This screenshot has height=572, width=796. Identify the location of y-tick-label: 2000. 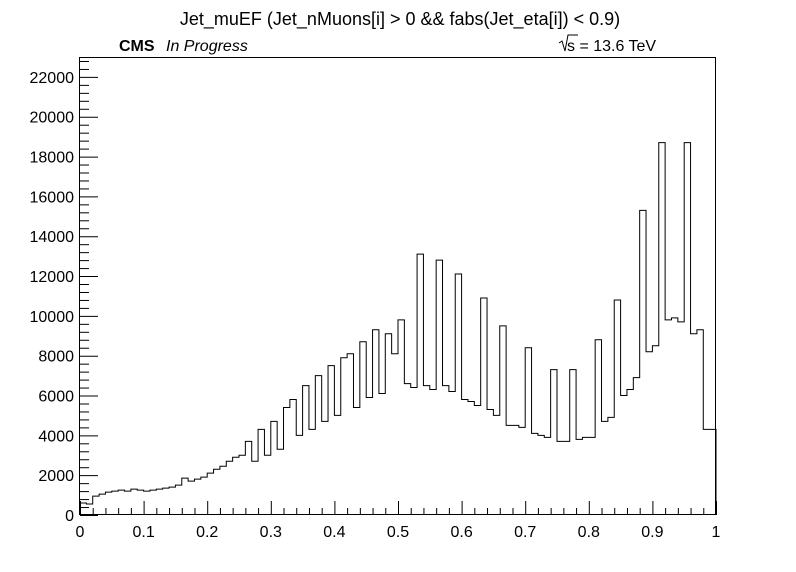
(56, 476).